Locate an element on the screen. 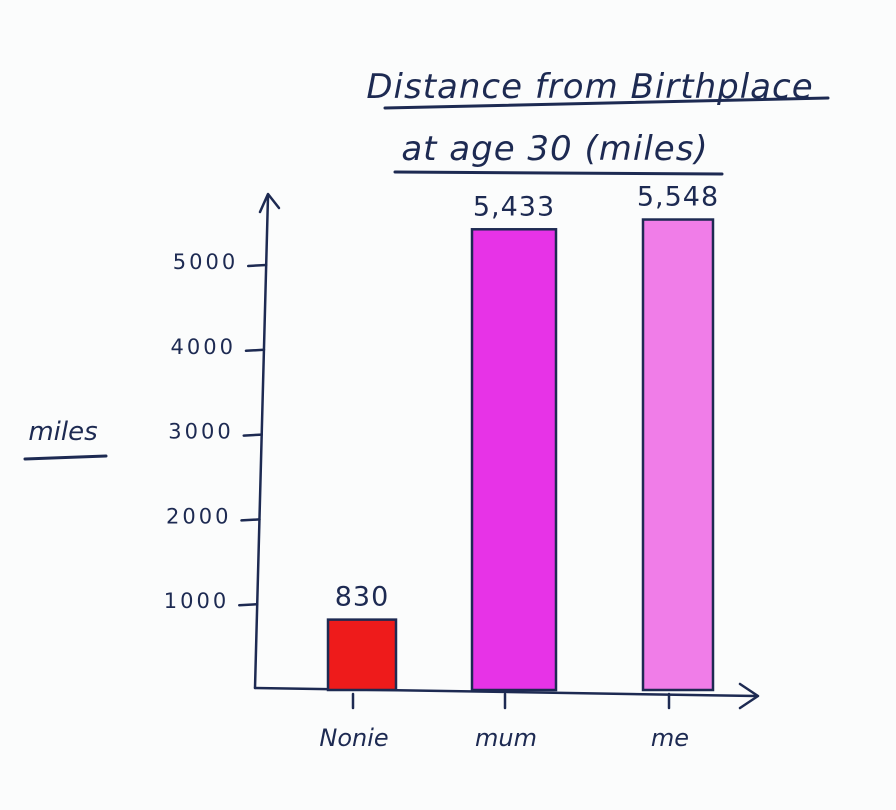 Image resolution: width=896 pixels, height=810 pixels. x-axis-arrowhead is located at coordinates (749, 696).